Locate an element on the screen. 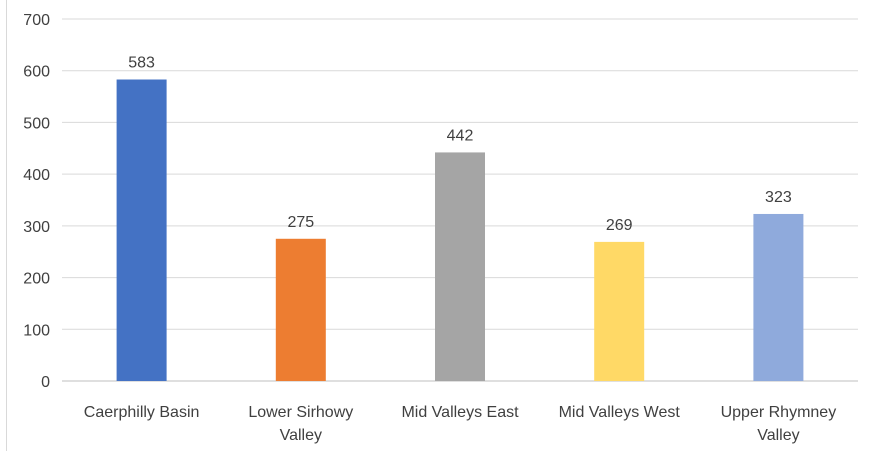 The height and width of the screenshot is (456, 870). x-tick-label-line: Upper Rhymney is located at coordinates (779, 412).